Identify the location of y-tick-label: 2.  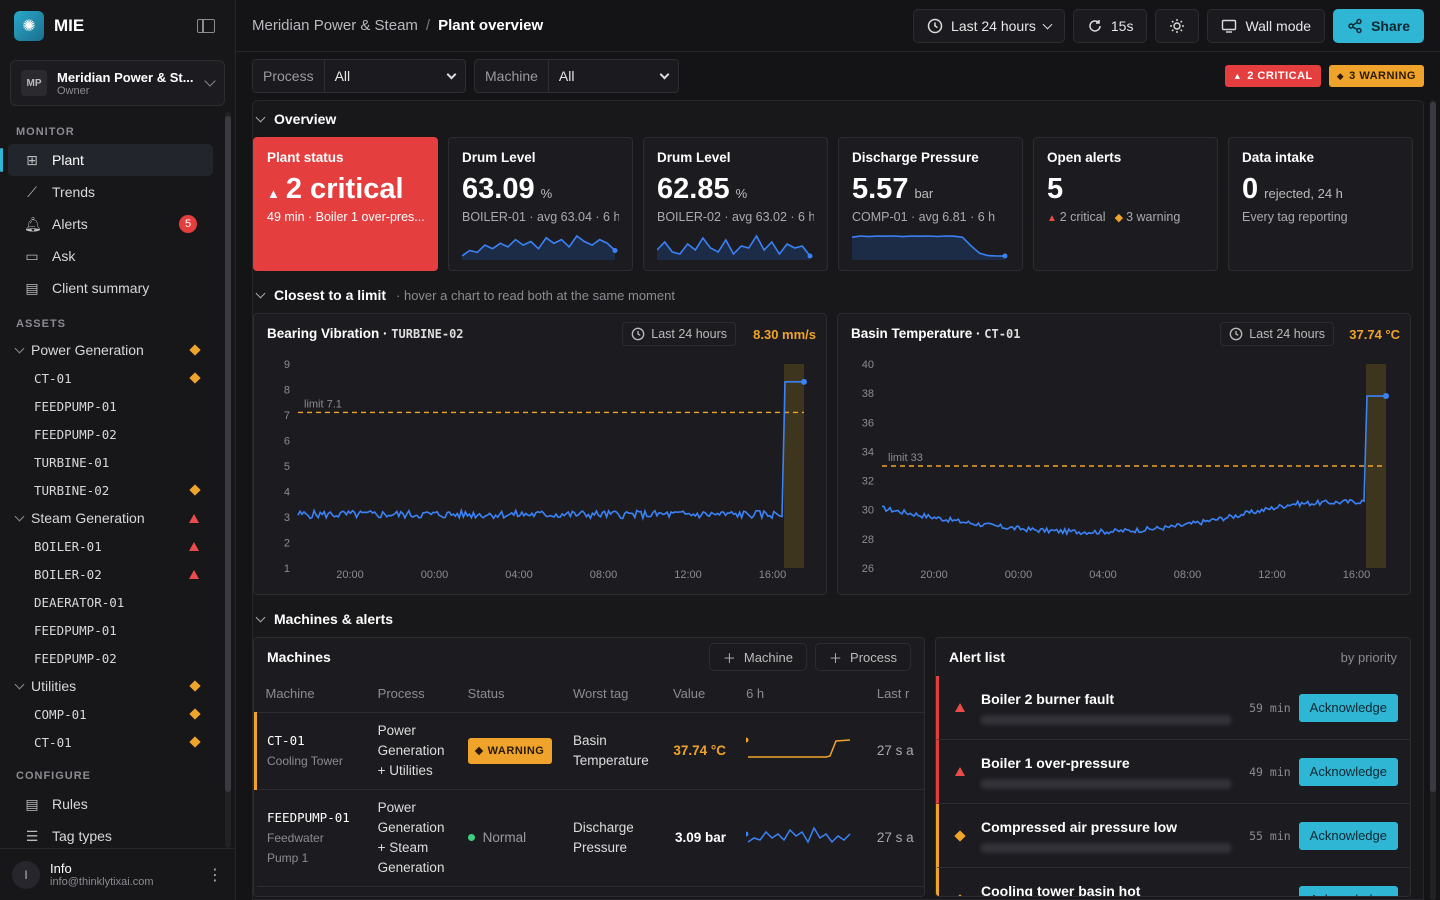
(287, 544).